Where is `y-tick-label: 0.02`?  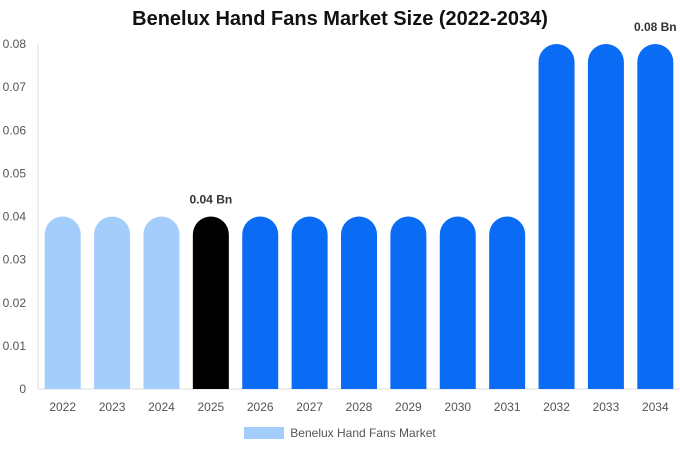 y-tick-label: 0.02 is located at coordinates (15, 303).